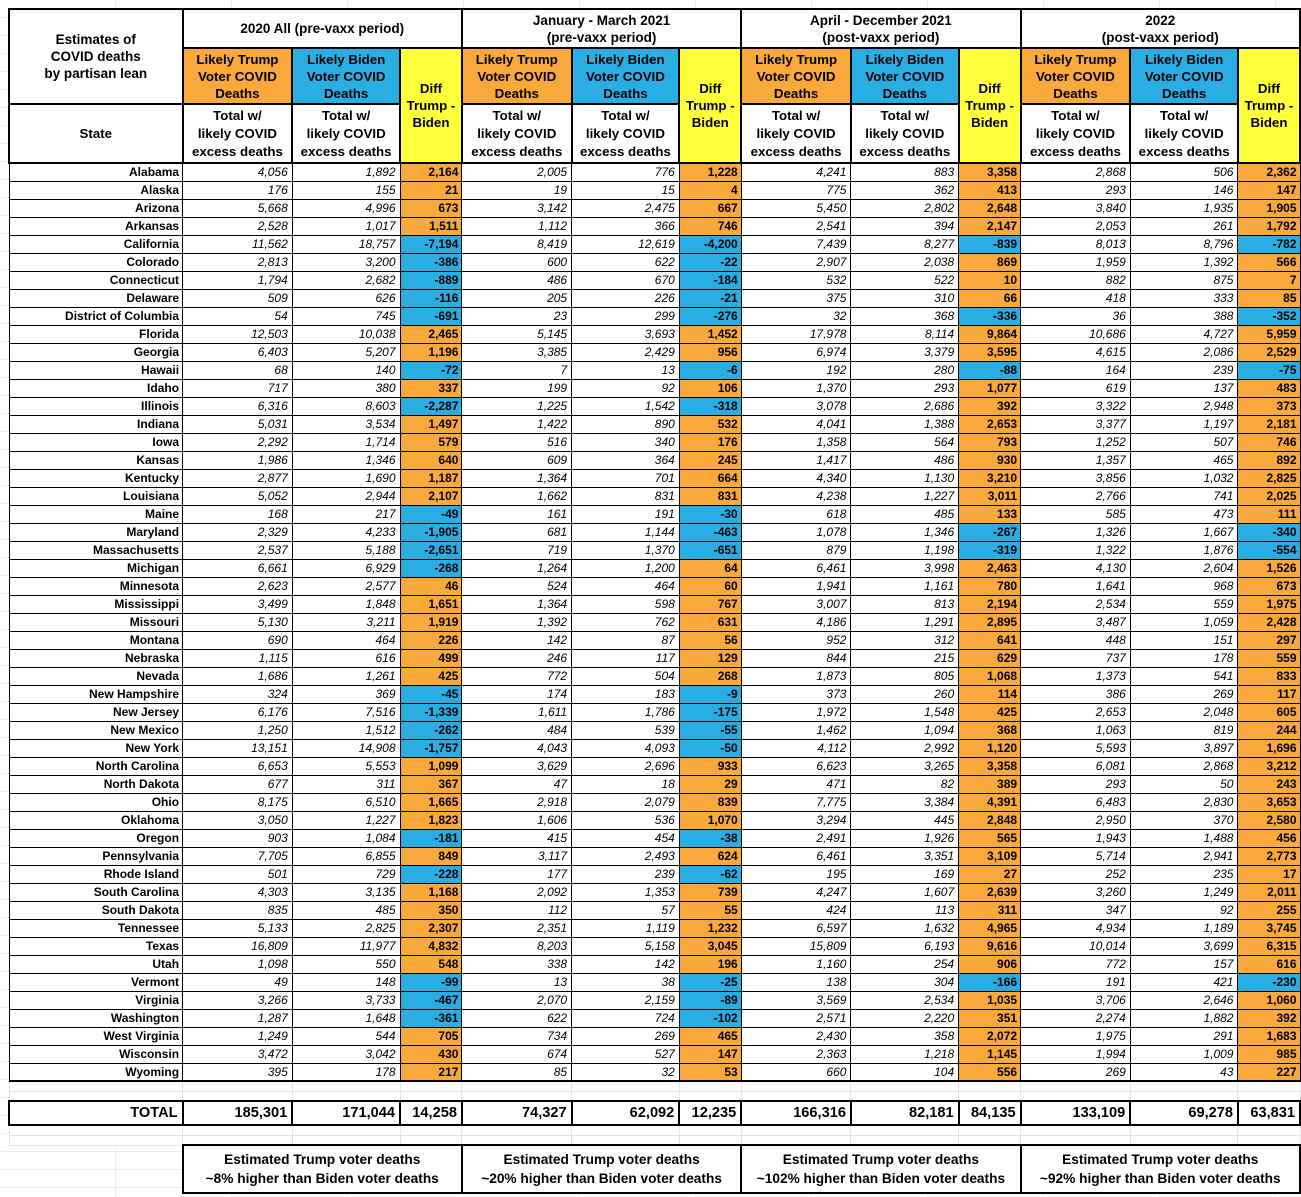  Describe the element at coordinates (346, 190) in the screenshot. I see `value-cell: 155` at that location.